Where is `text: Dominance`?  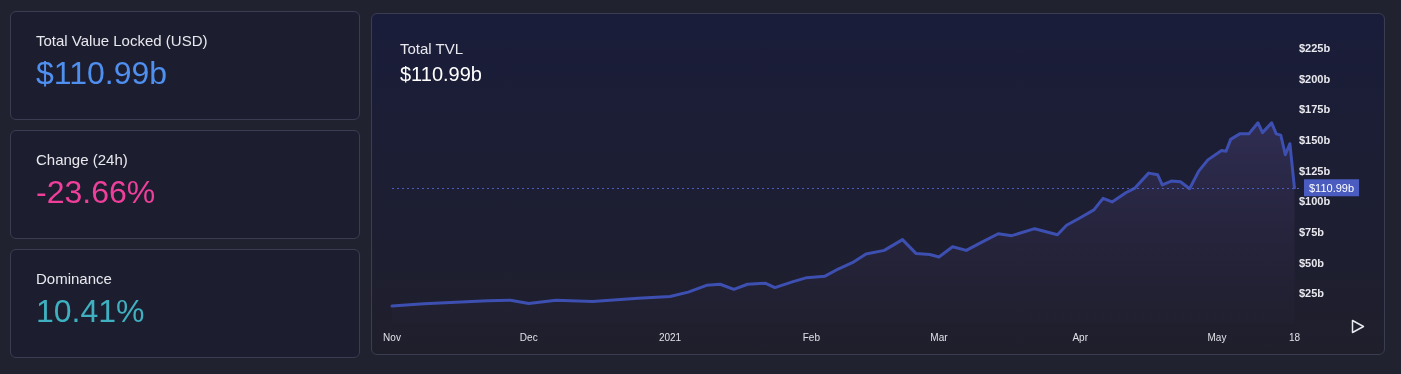
text: Dominance is located at coordinates (74, 278).